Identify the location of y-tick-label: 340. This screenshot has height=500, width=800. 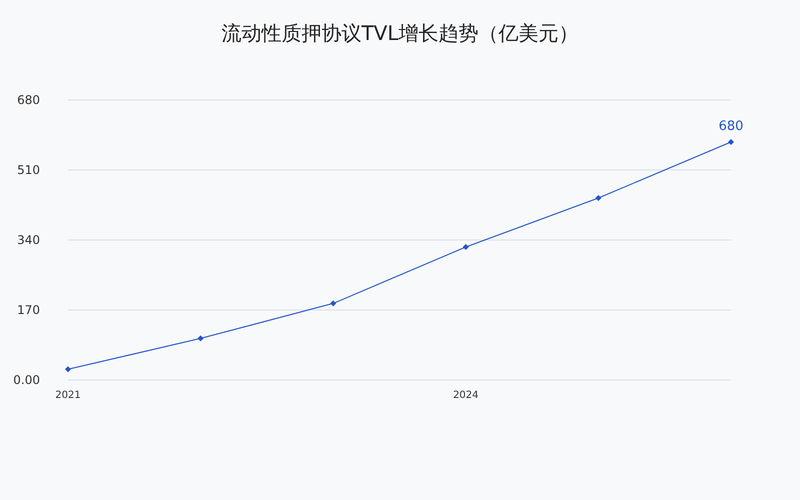
(28, 240).